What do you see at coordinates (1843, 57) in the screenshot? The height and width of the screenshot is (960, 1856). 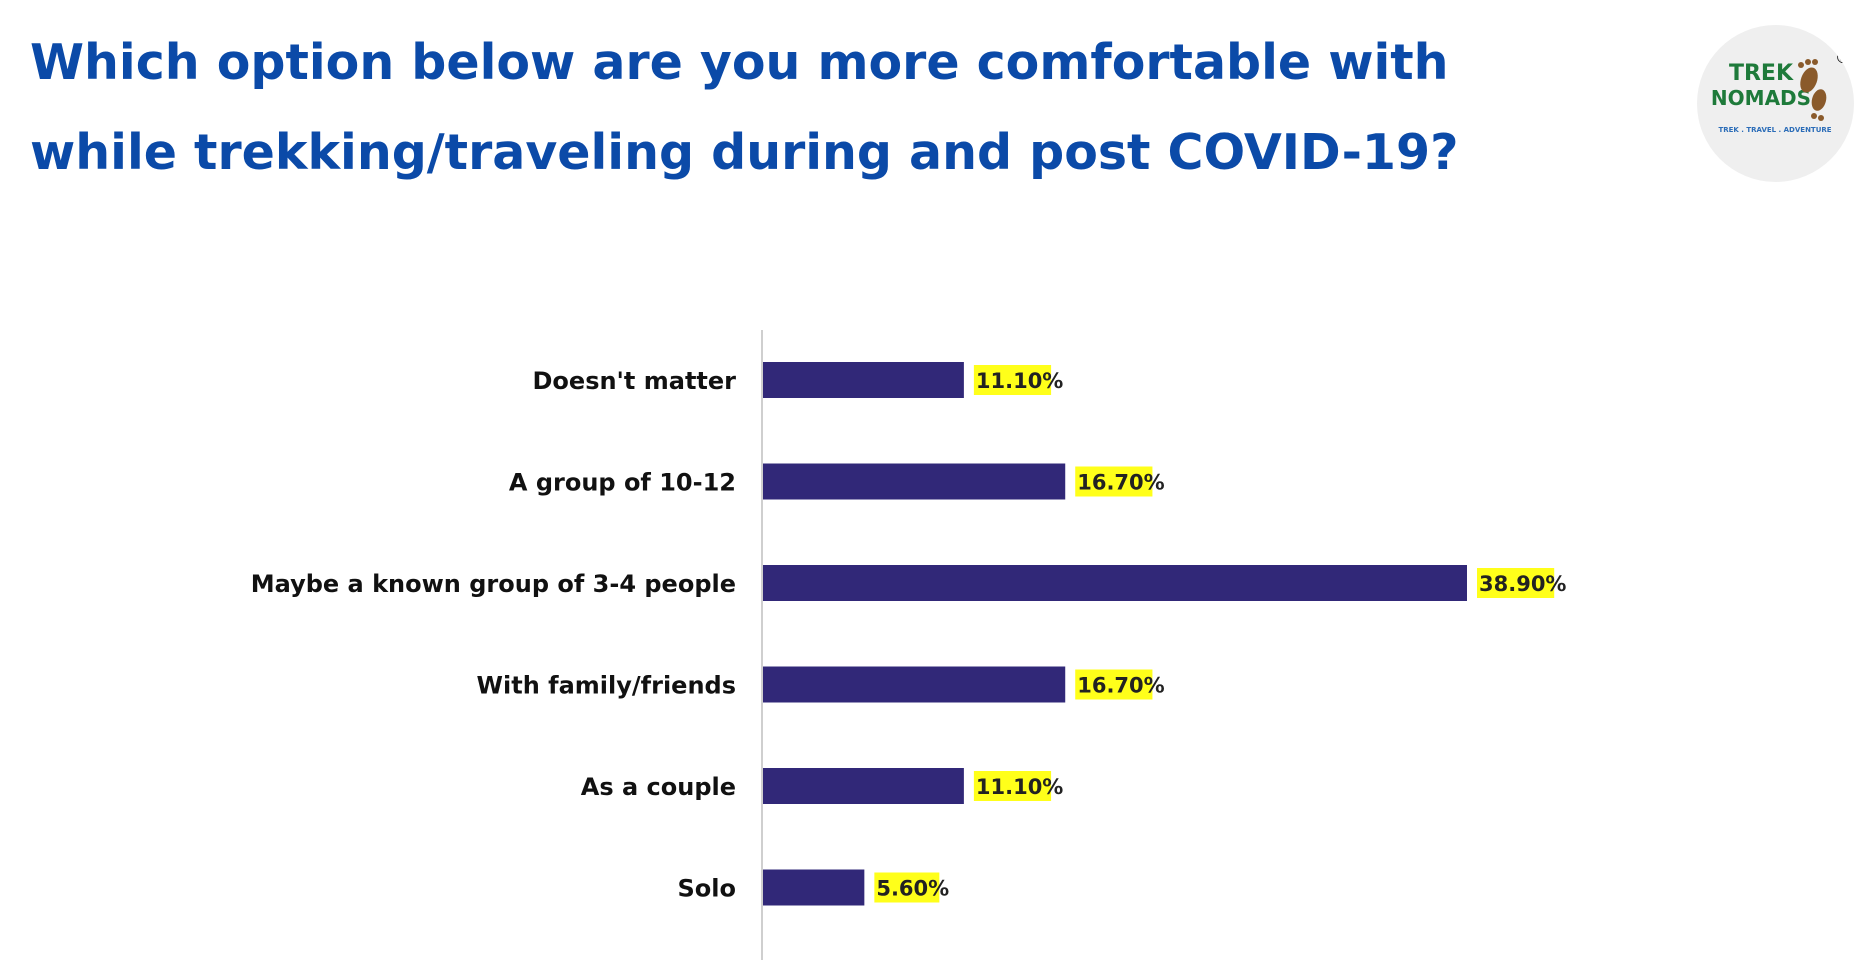 I see `logo-registered: ®` at bounding box center [1843, 57].